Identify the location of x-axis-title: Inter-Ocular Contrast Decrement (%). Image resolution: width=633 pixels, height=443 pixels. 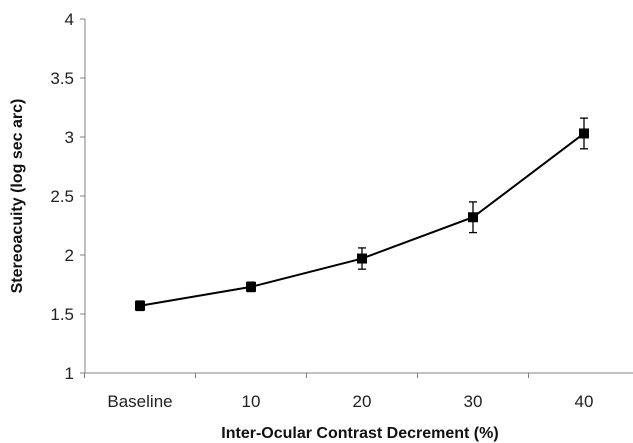
(359, 433).